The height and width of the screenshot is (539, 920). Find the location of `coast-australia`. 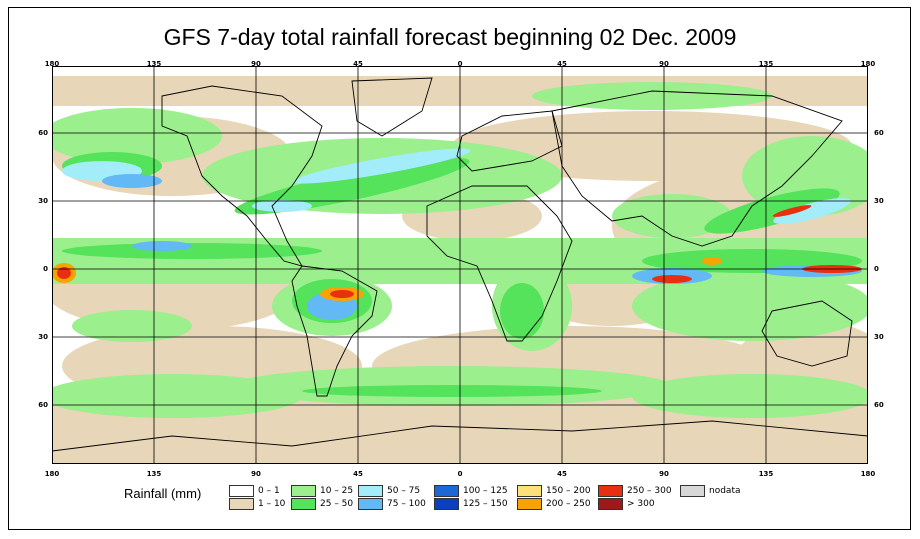

coast-australia is located at coordinates (807, 333).